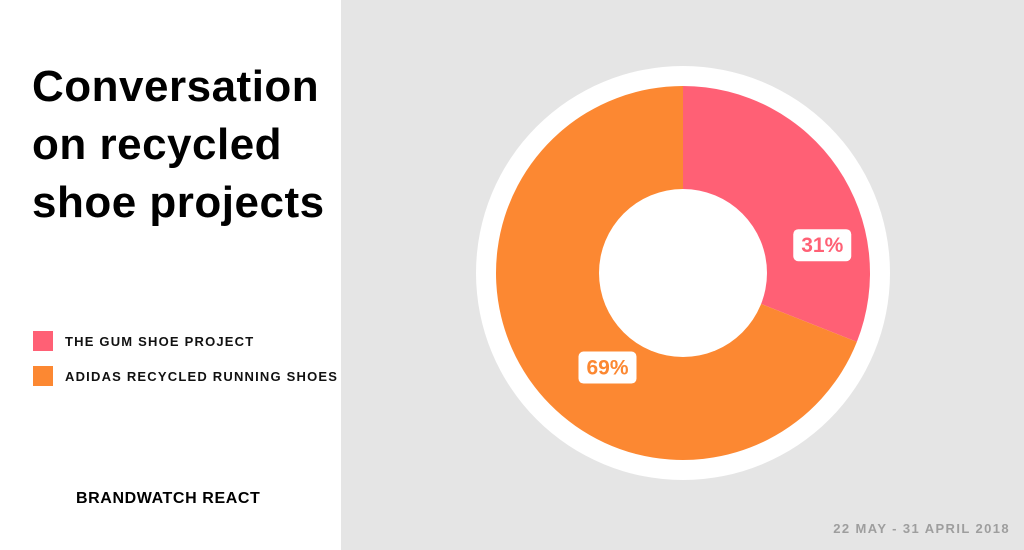 This screenshot has width=1024, height=550. Describe the element at coordinates (178, 144) in the screenshot. I see `chart-title: Conversation on recycled shoe projects` at that location.